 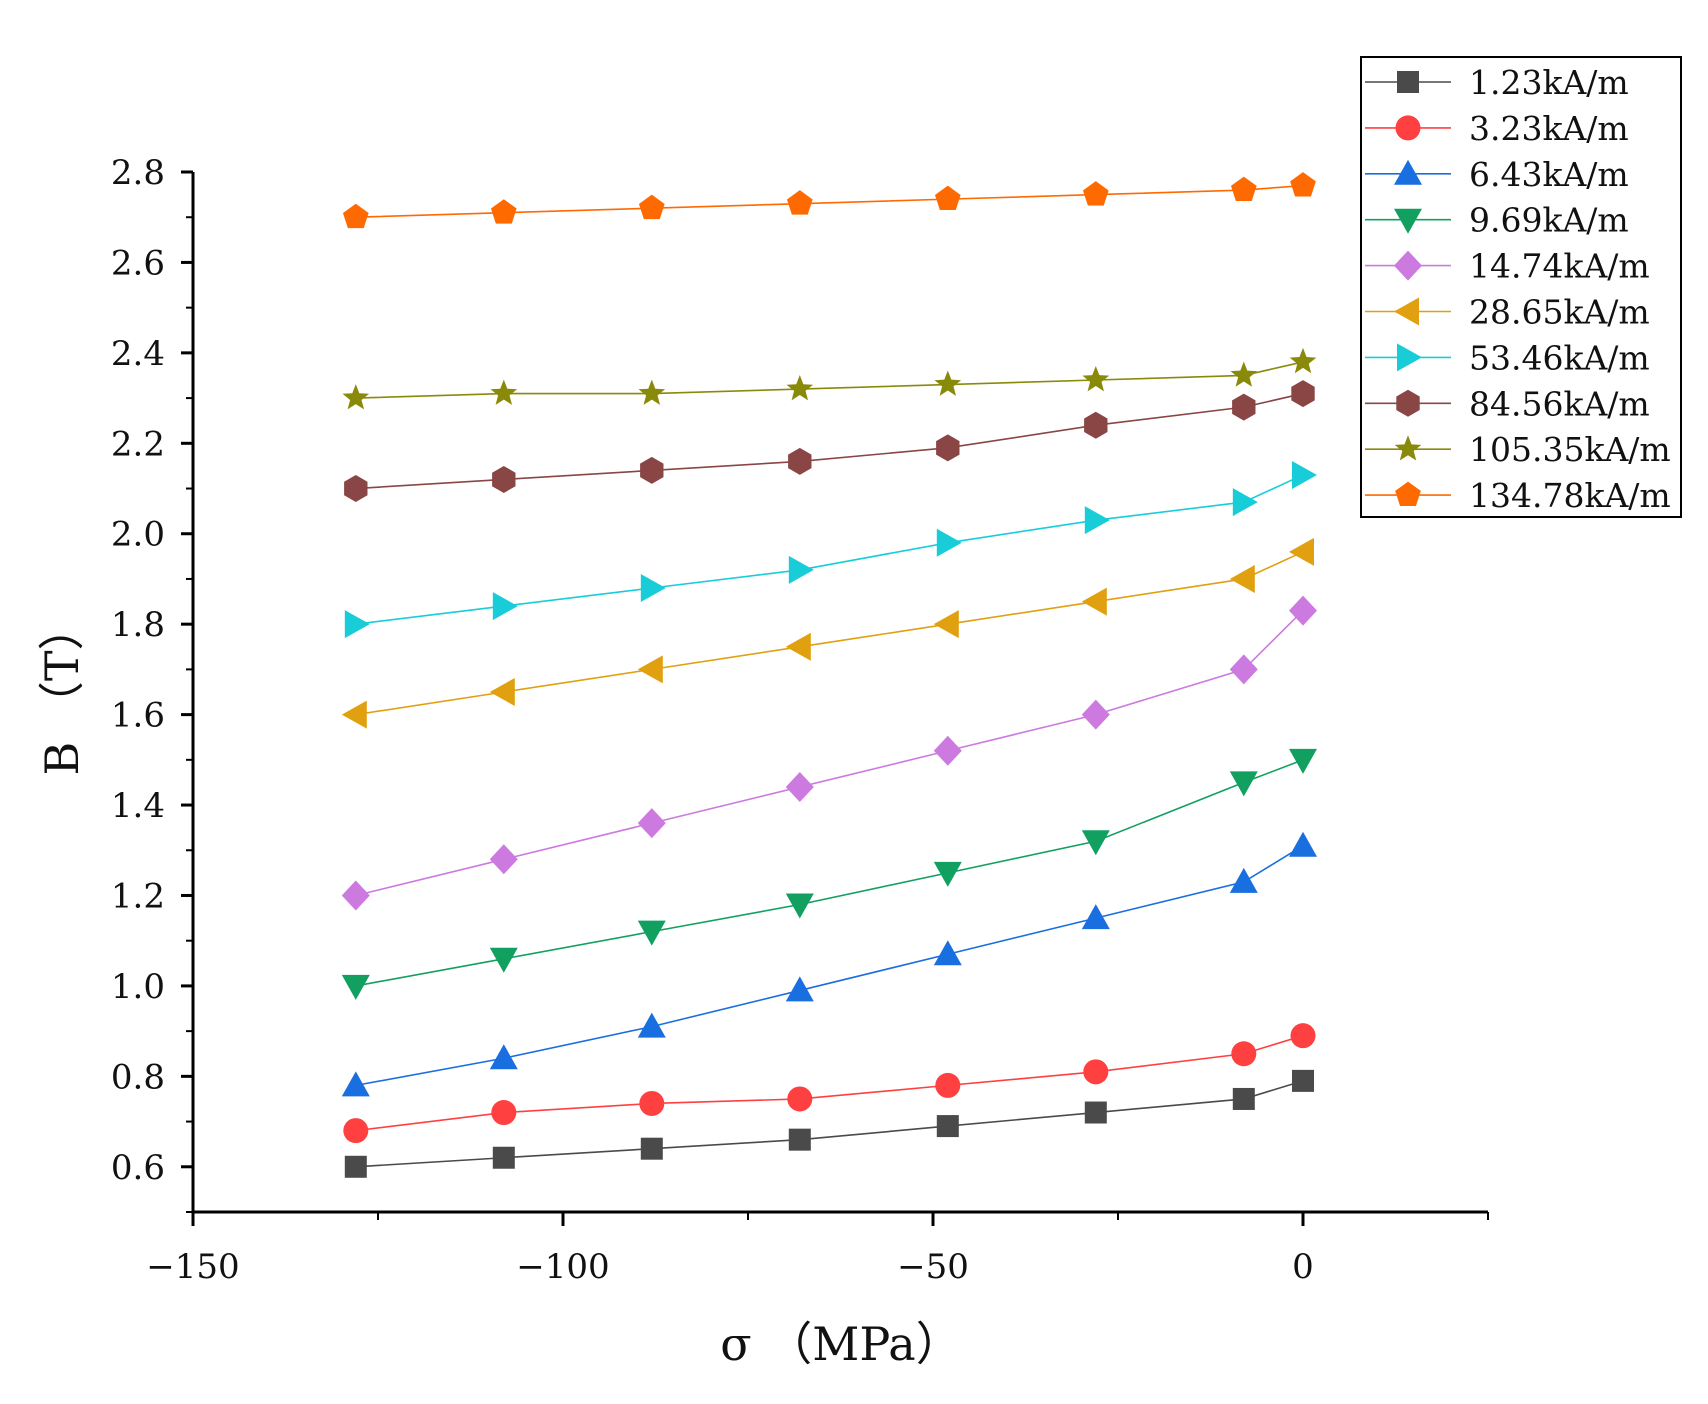 What do you see at coordinates (138, 1168) in the screenshot?
I see `y-tick-label: 0.6` at bounding box center [138, 1168].